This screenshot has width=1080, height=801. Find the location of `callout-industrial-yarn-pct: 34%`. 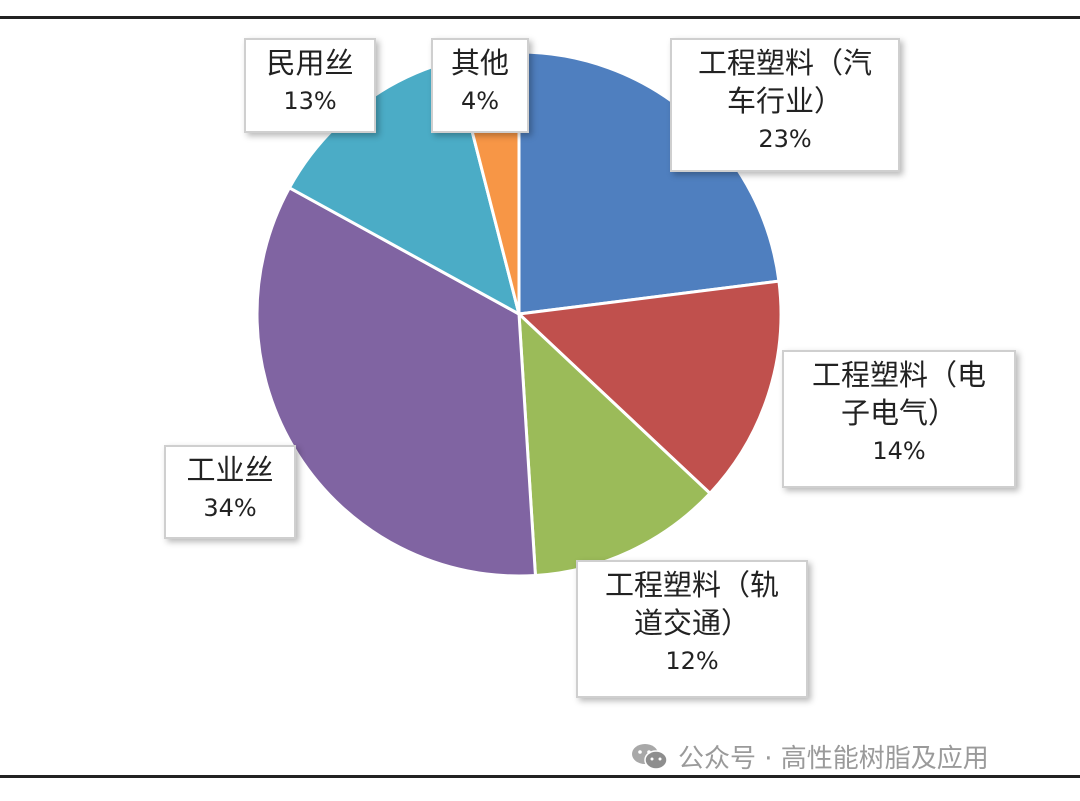

callout-industrial-yarn-pct: 34% is located at coordinates (230, 508).